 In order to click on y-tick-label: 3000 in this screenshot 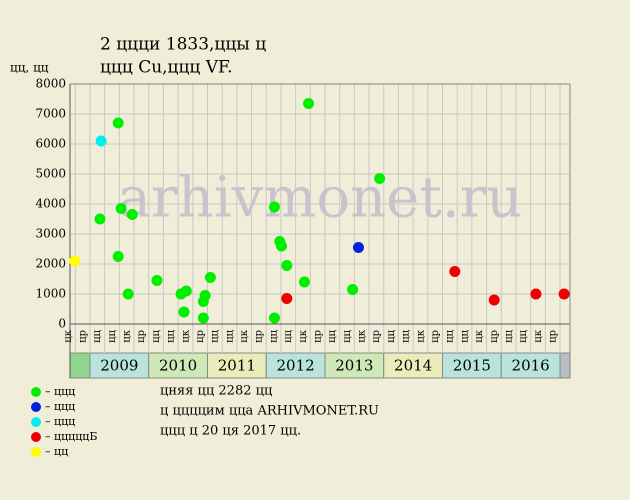, I will do `click(50, 234)`.